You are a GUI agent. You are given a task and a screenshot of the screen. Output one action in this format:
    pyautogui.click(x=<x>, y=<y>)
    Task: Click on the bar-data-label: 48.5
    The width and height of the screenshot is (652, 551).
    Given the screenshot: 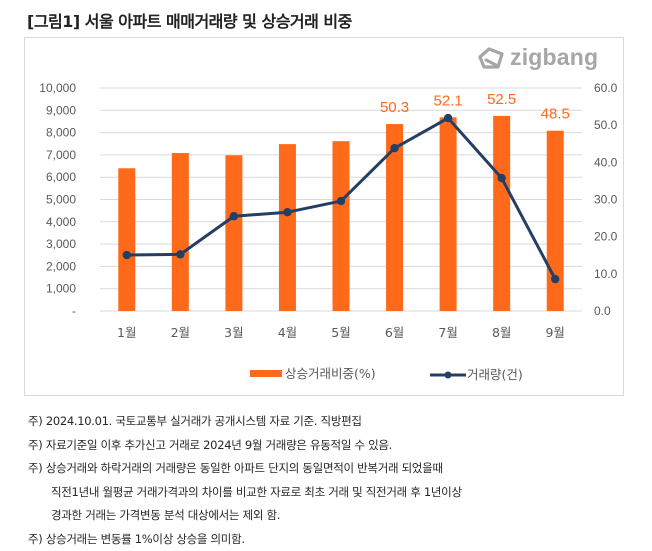 What is the action you would take?
    pyautogui.click(x=555, y=114)
    